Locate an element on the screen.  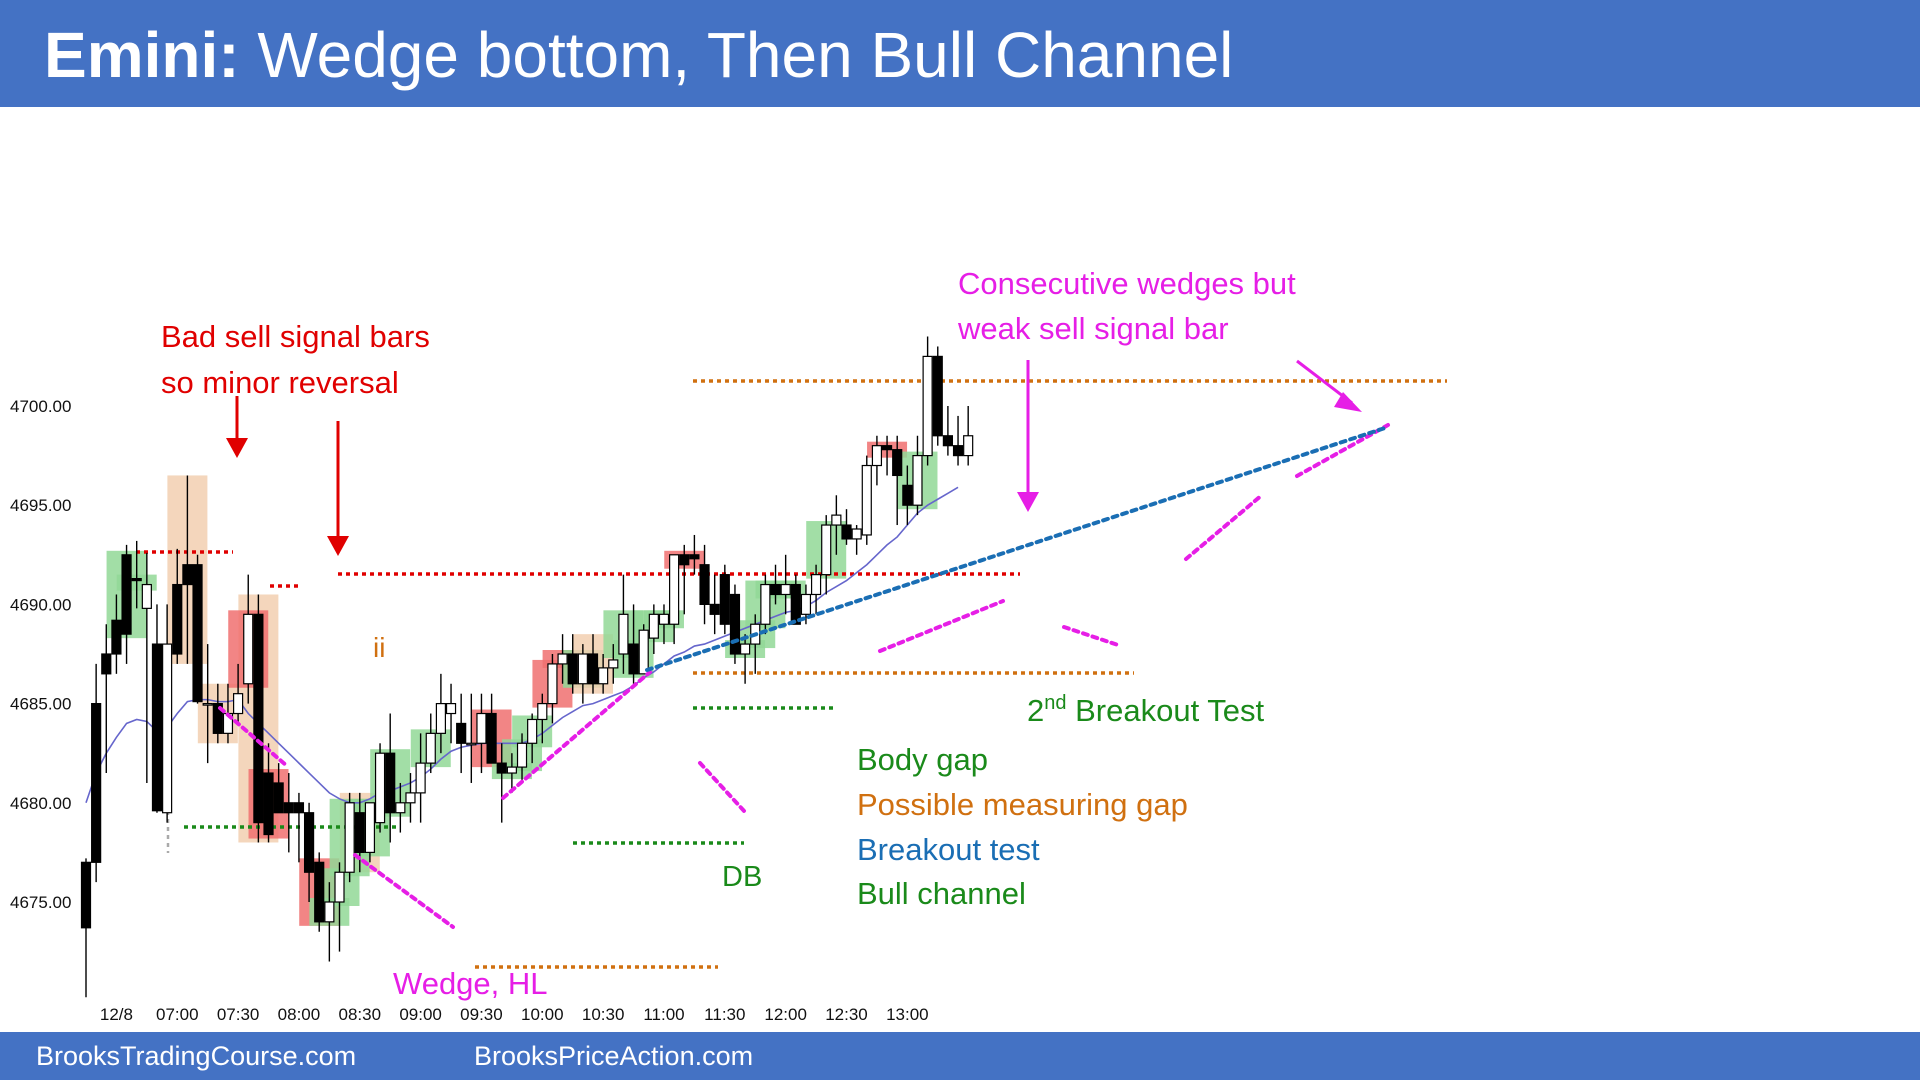
magenta-arrows is located at coordinates (1189, 435).